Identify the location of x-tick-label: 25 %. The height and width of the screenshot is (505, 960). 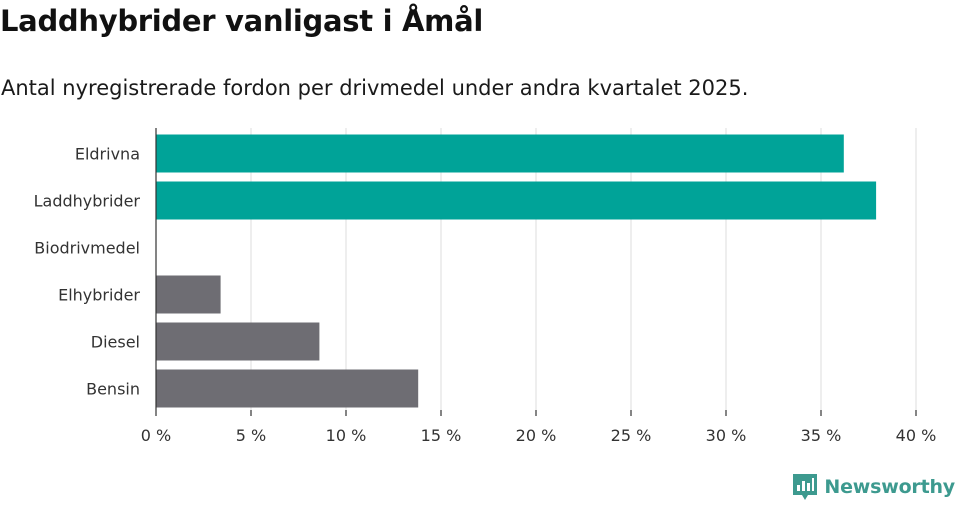
(631, 435).